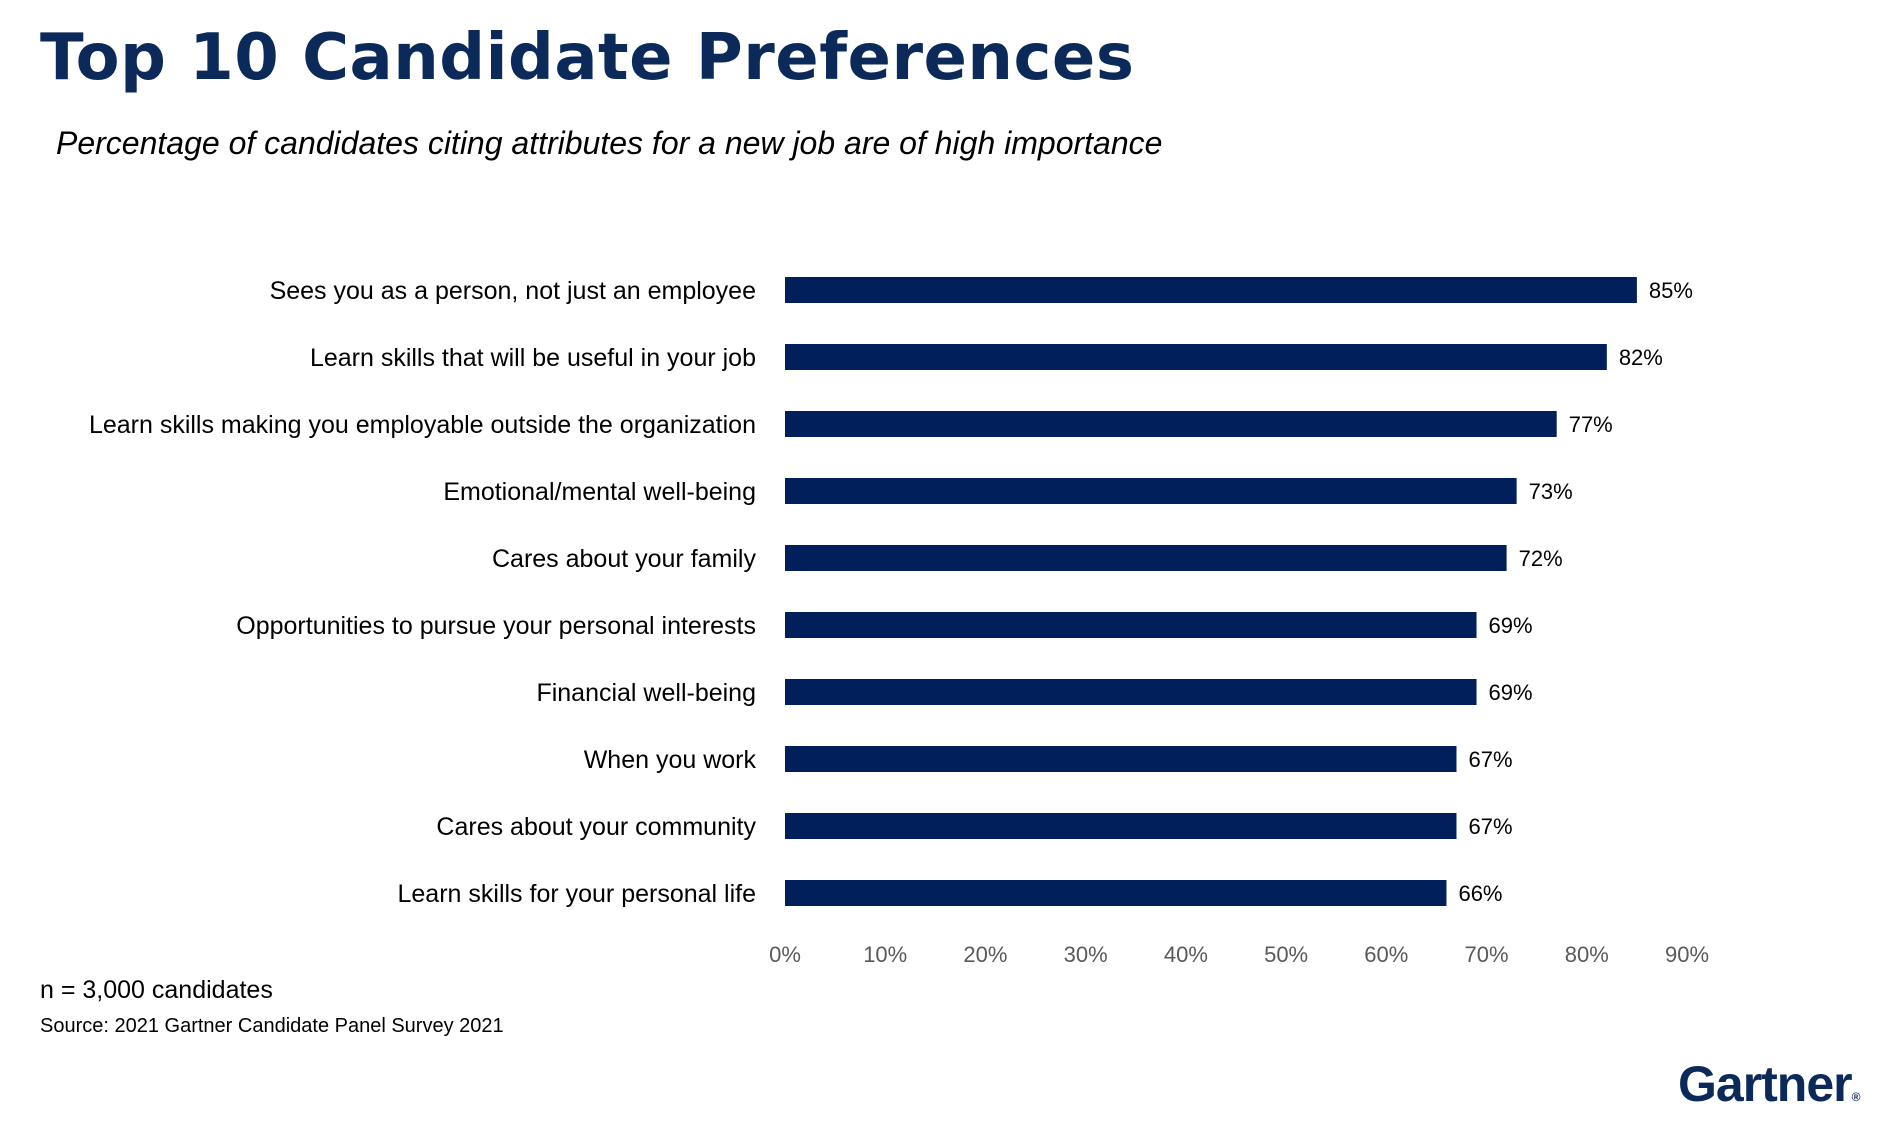 Image resolution: width=1890 pixels, height=1126 pixels. What do you see at coordinates (1487, 954) in the screenshot?
I see `x-tick-label: 70%` at bounding box center [1487, 954].